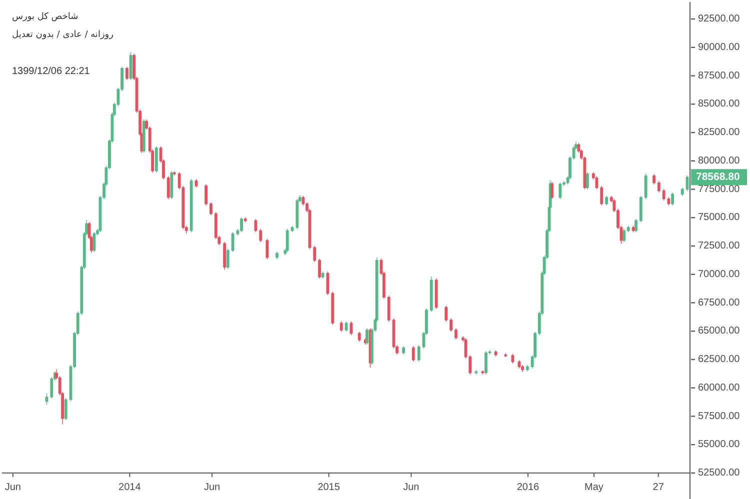 This screenshot has width=750, height=499. I want to click on subtitle: روزانه / عادی / بدون تعدیل, so click(63, 35).